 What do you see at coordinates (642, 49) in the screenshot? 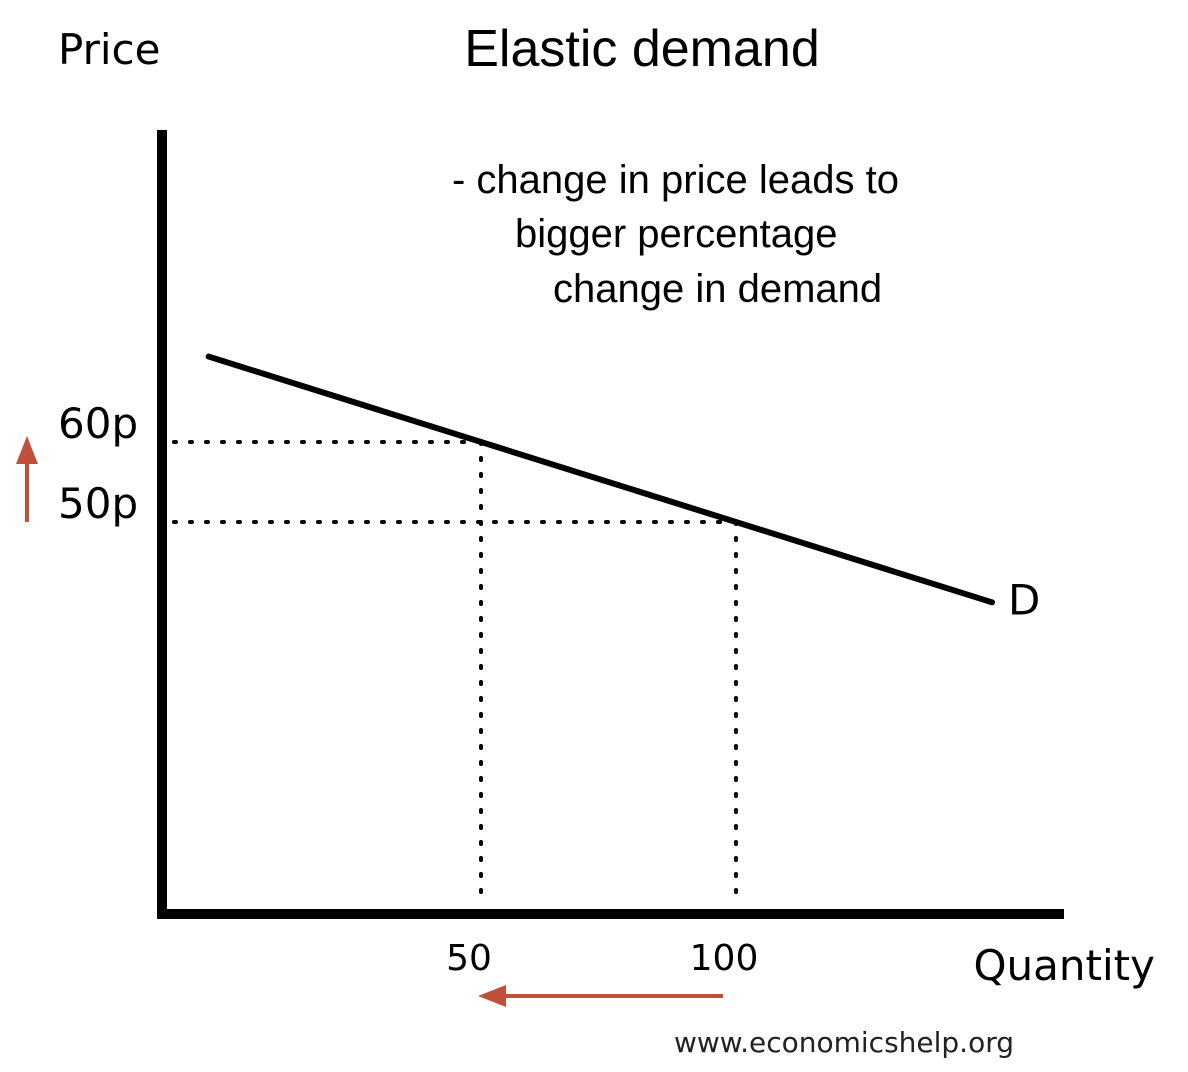
I see `chart-title: Elastic demand` at bounding box center [642, 49].